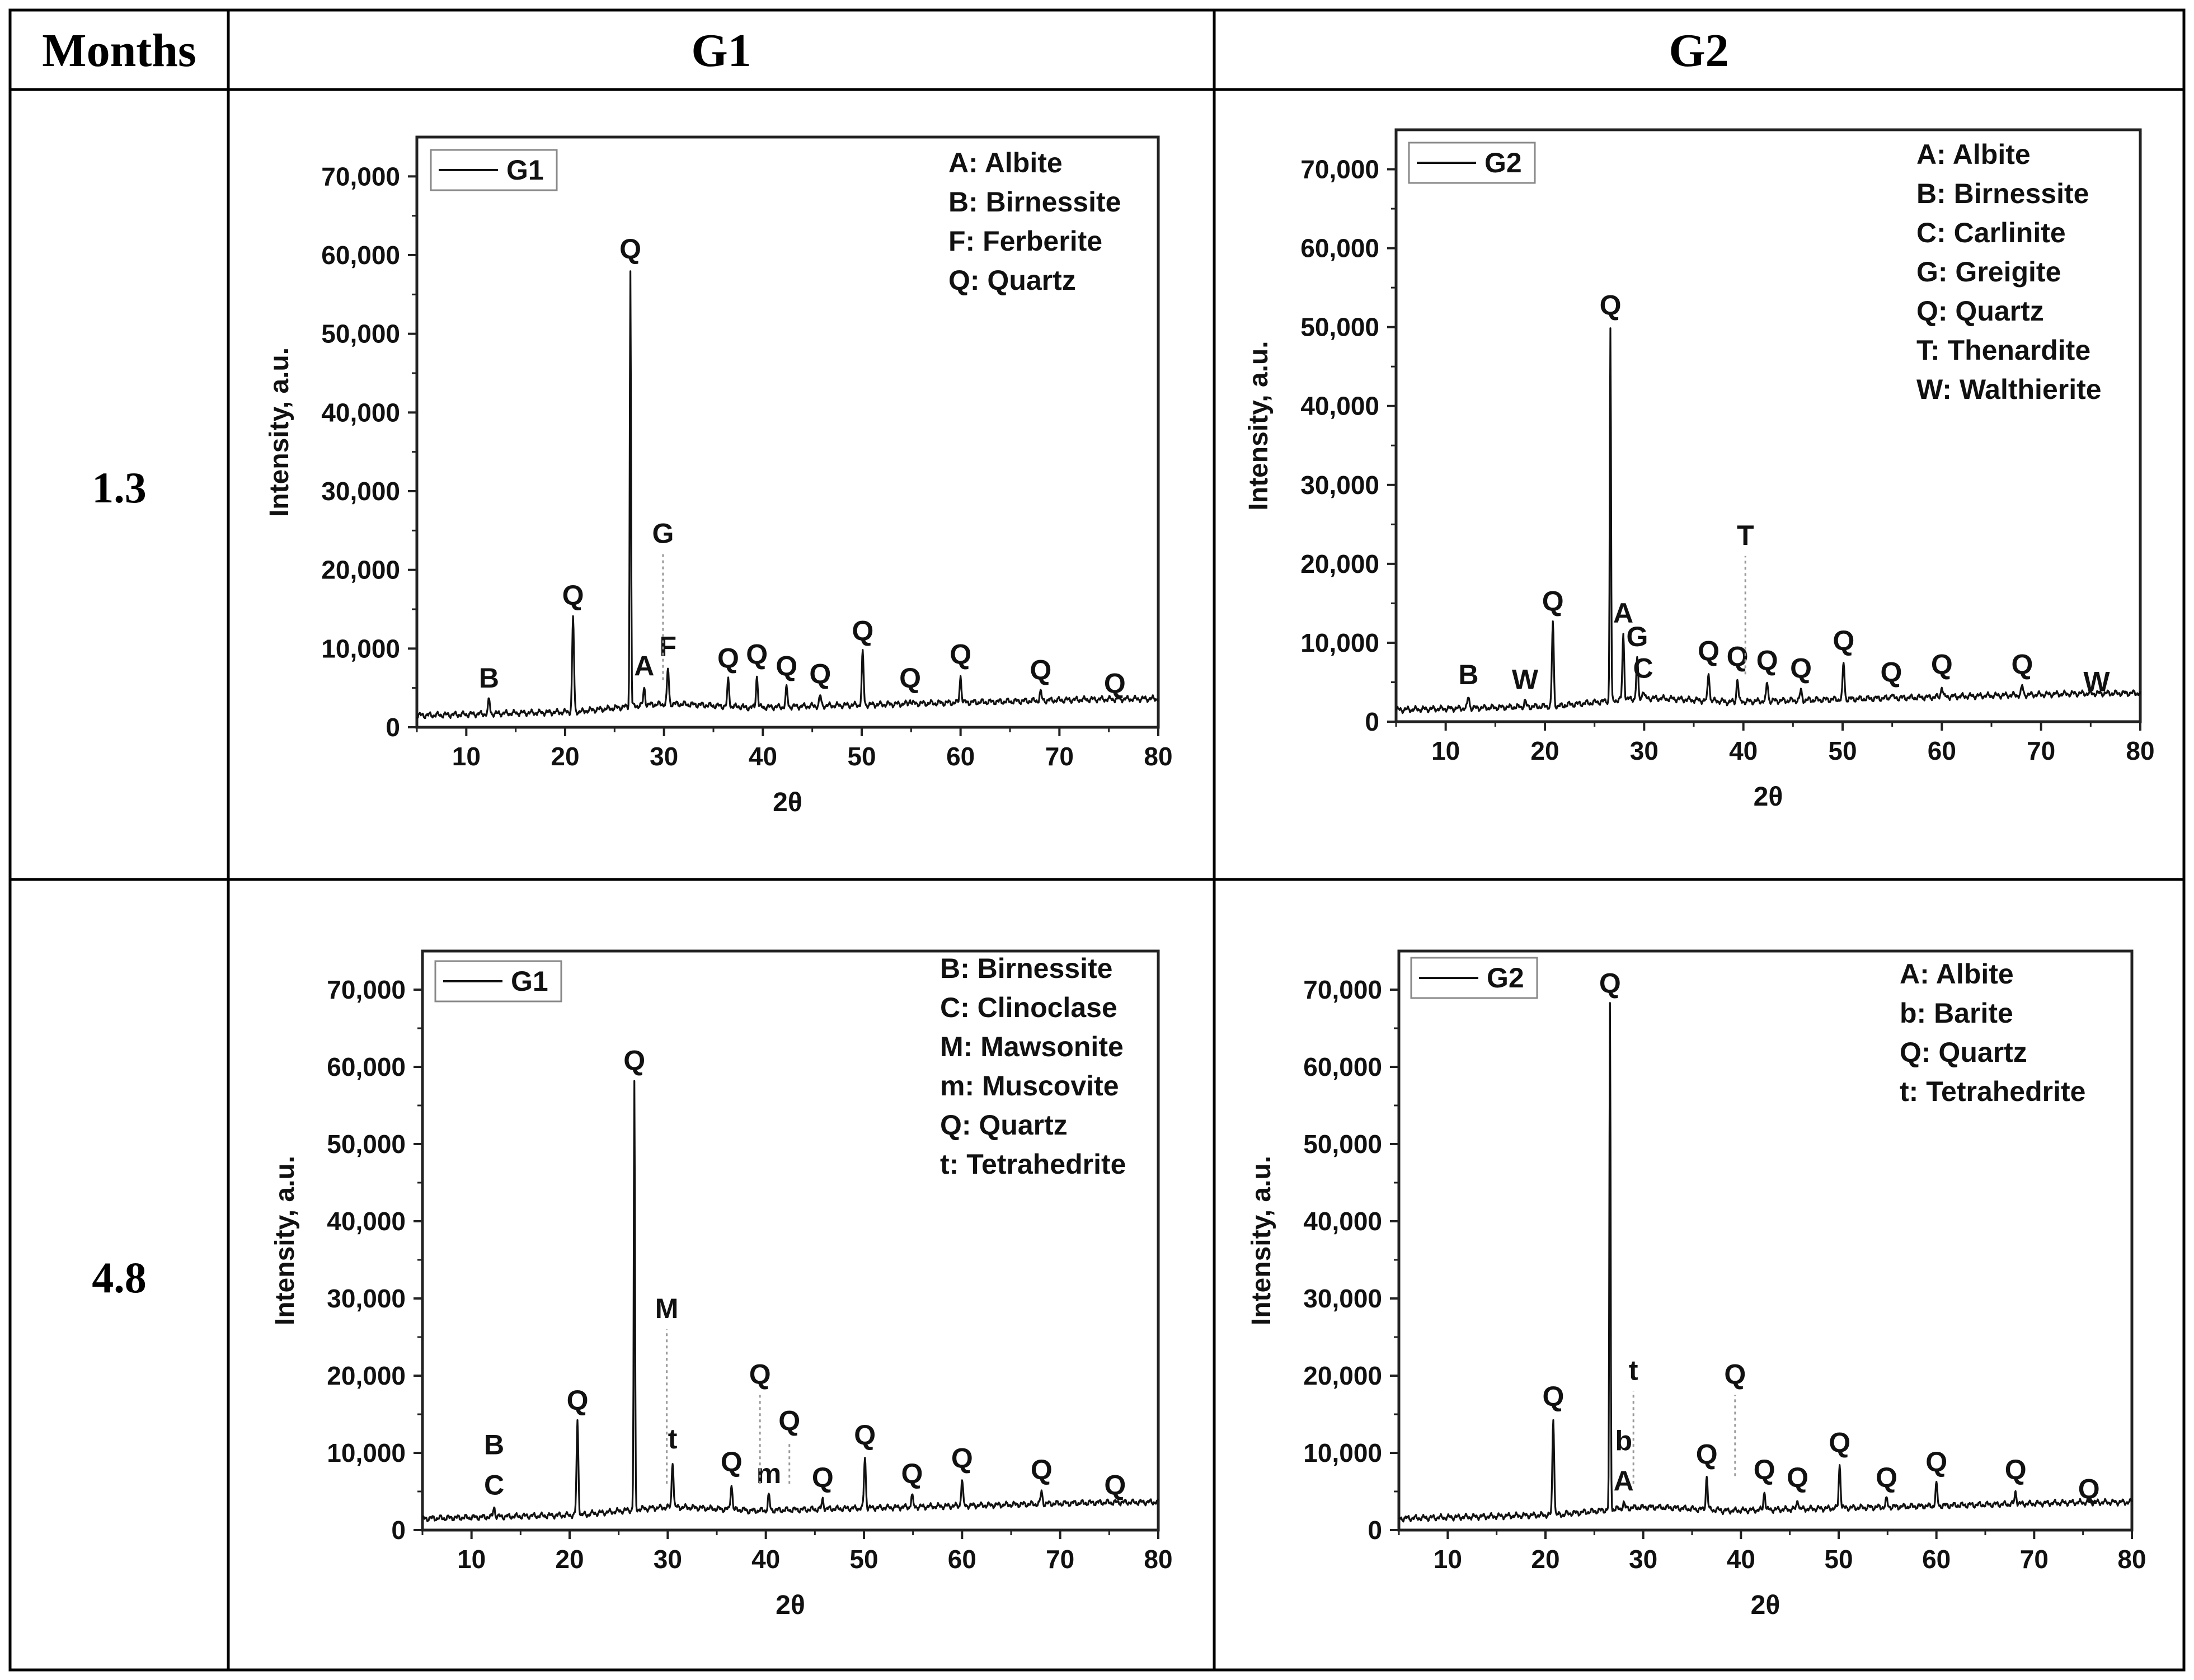  I want to click on mineral-legend-entry: W: Walthierite, so click(2009, 390).